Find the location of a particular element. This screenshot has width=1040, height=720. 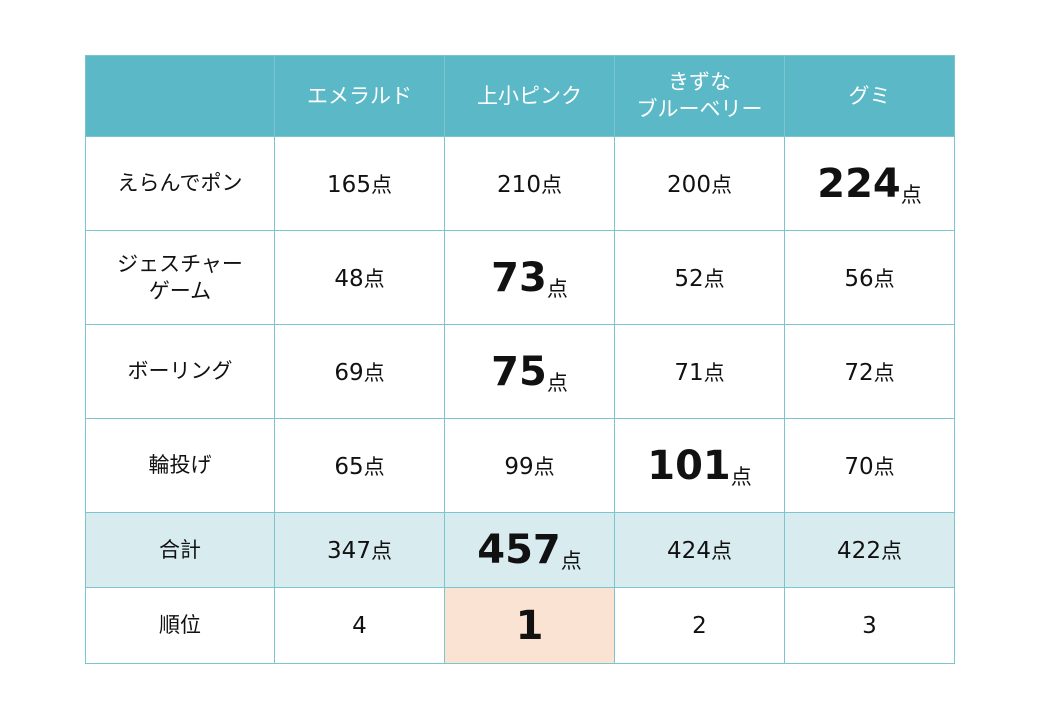

score-cell: 457点 is located at coordinates (529, 550).